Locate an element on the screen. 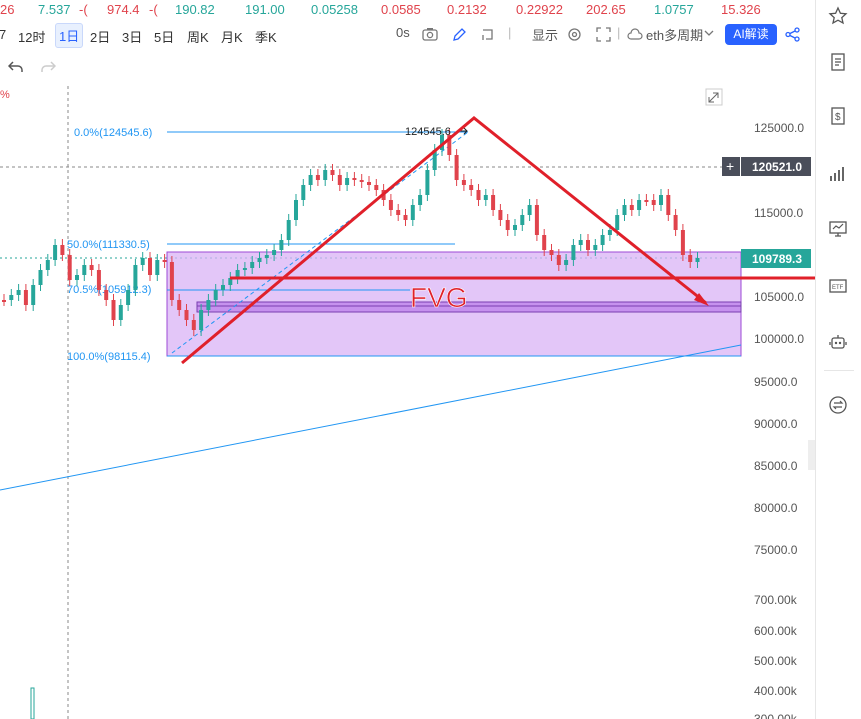 The image size is (861, 719). redo-icon is located at coordinates (48, 67).